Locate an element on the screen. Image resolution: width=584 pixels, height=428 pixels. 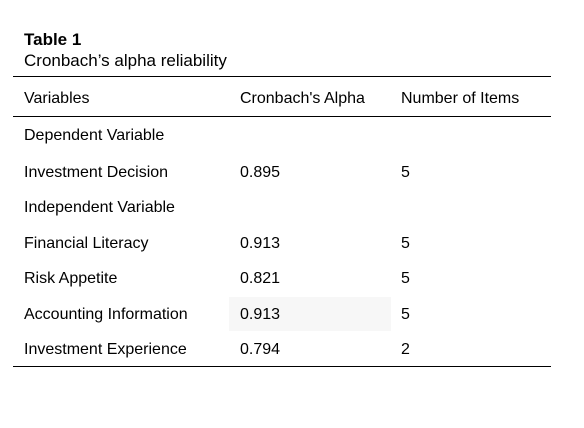
table-row-items: 2 is located at coordinates (405, 349).